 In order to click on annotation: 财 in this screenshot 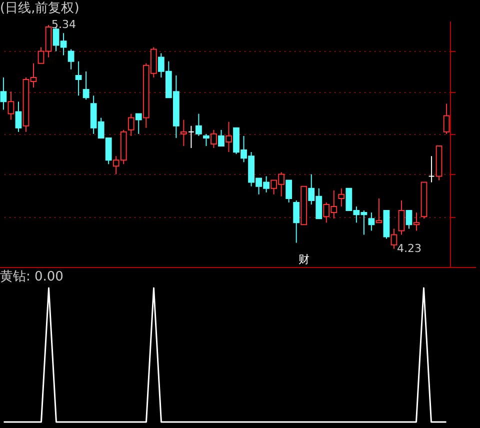, I will do `click(304, 259)`.